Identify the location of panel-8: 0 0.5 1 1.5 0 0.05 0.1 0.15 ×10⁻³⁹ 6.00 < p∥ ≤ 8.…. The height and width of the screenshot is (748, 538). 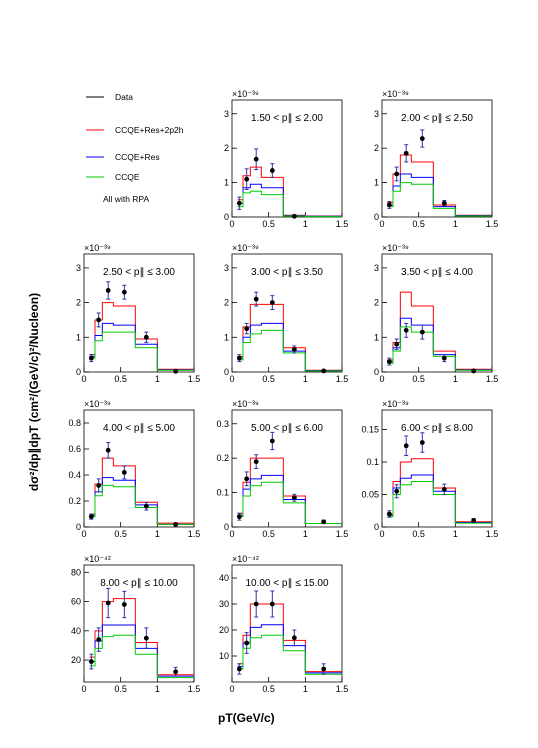
(429, 469).